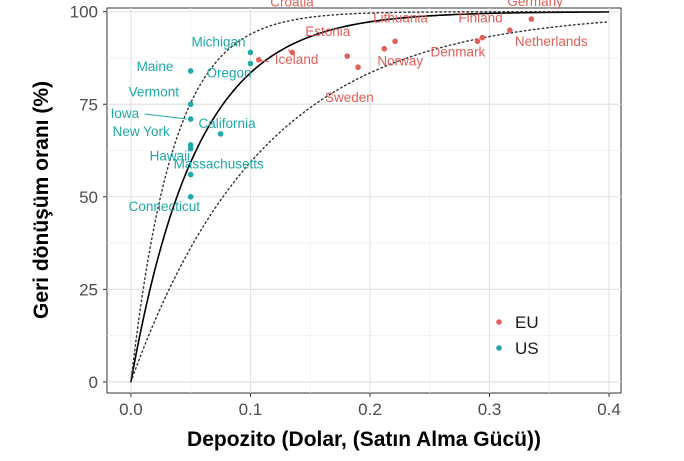 Image resolution: width=684 pixels, height=461 pixels. What do you see at coordinates (297, 59) in the screenshot?
I see `point-label: Iceland` at bounding box center [297, 59].